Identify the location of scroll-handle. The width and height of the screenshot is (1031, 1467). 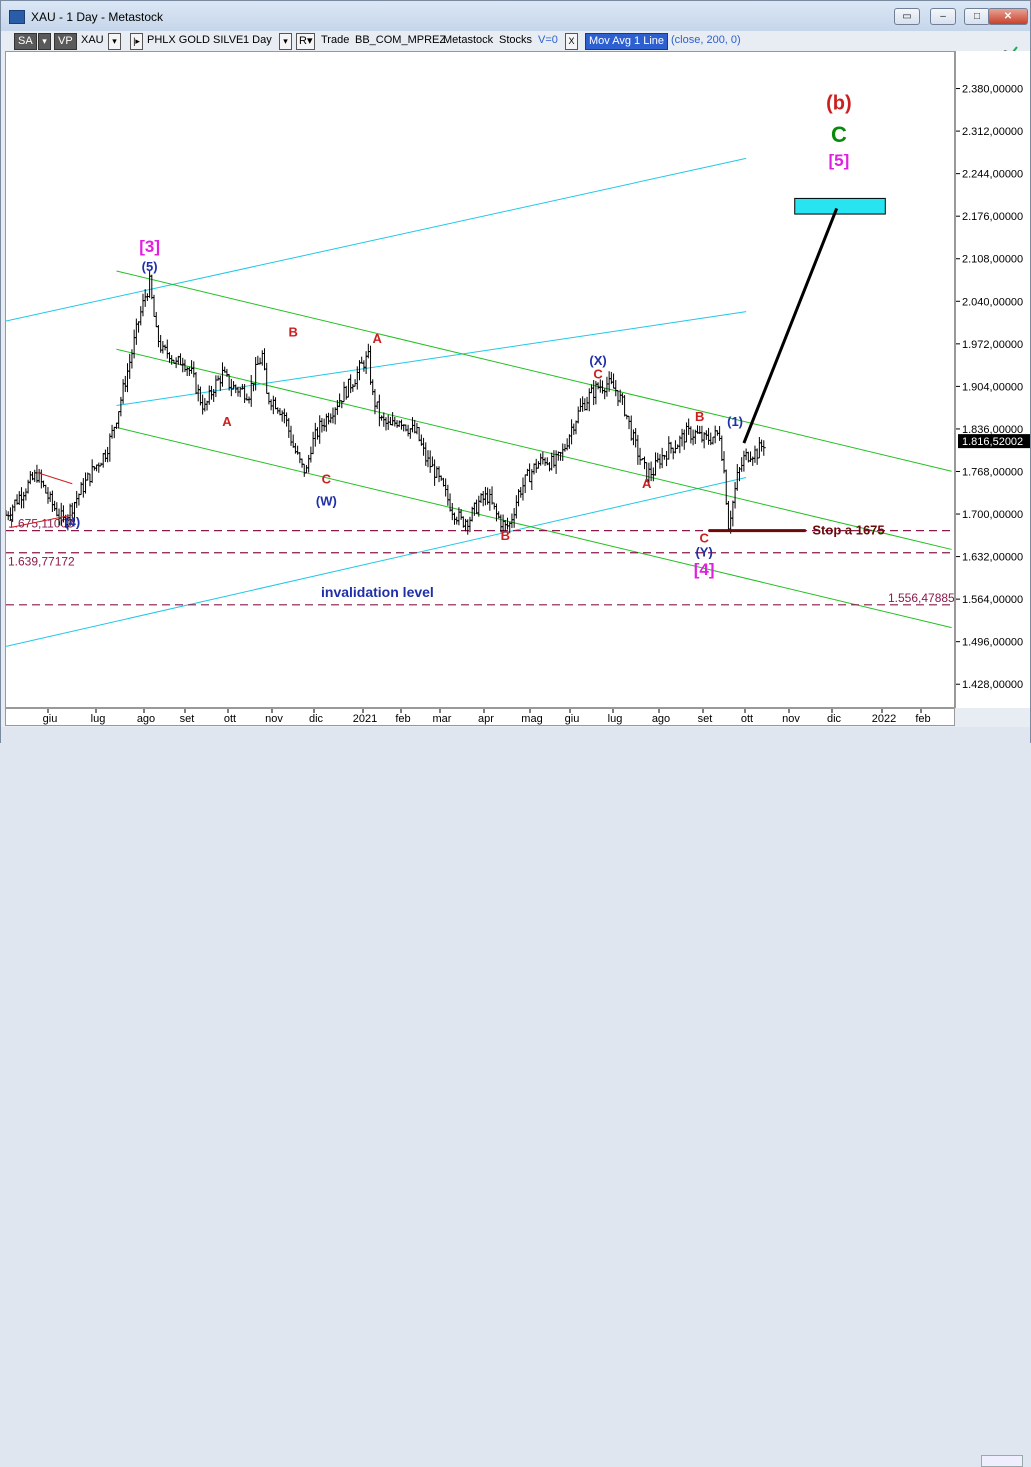
(1002, 1461).